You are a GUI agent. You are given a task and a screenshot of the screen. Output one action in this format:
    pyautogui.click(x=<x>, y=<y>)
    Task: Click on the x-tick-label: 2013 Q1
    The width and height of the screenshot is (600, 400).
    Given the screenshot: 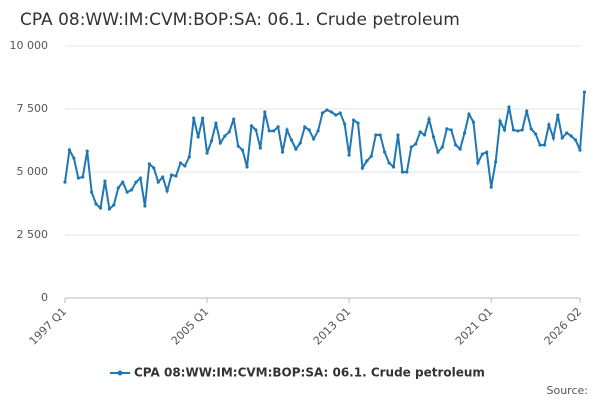 What is the action you would take?
    pyautogui.click(x=332, y=326)
    